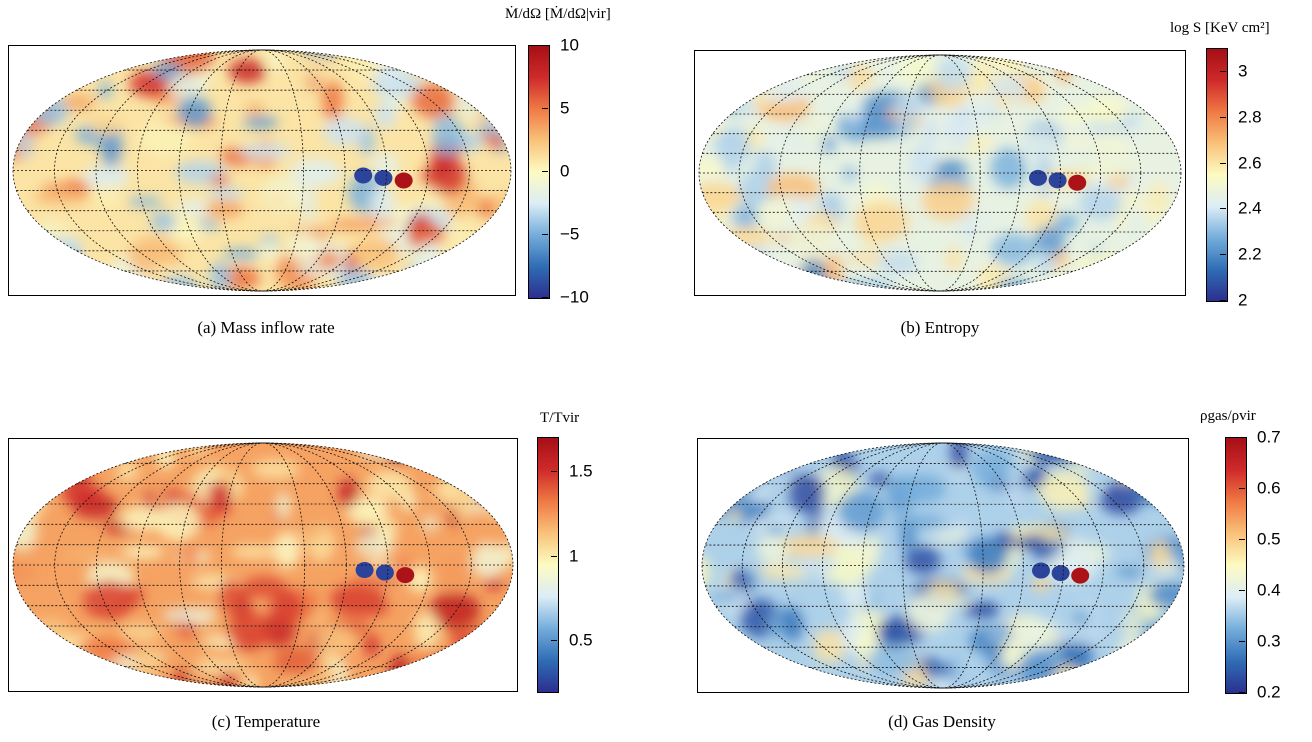  I want to click on colorbar-tick-label: 2.8, so click(1250, 117).